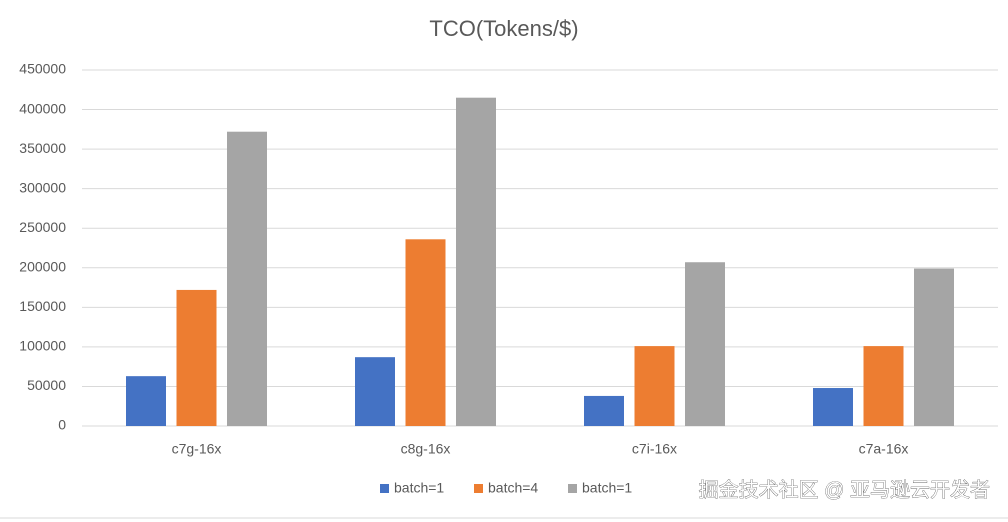 This screenshot has height=522, width=1008. Describe the element at coordinates (62, 425) in the screenshot. I see `y-tick-label: 0` at that location.